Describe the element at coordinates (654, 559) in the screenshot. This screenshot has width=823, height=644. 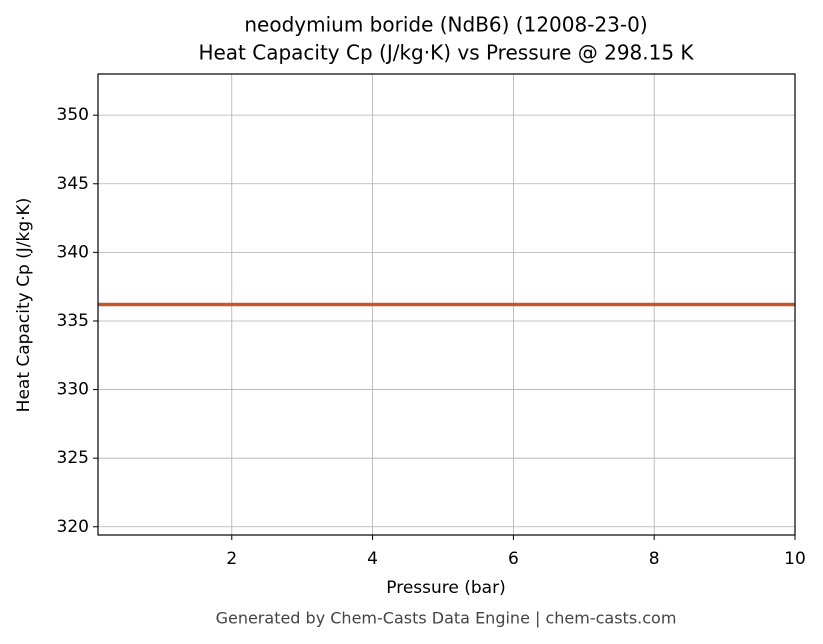
I see `x-tick-label: 8` at that location.